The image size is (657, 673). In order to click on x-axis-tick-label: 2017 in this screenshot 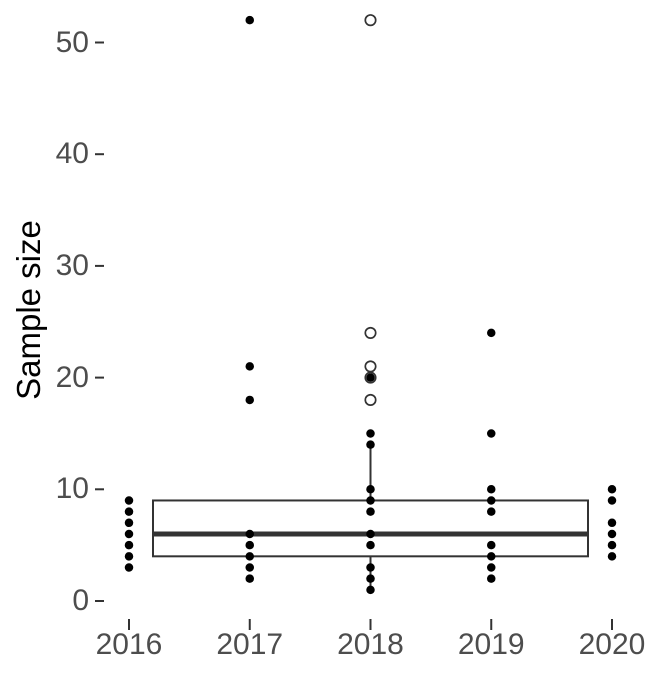, I will do `click(250, 644)`.